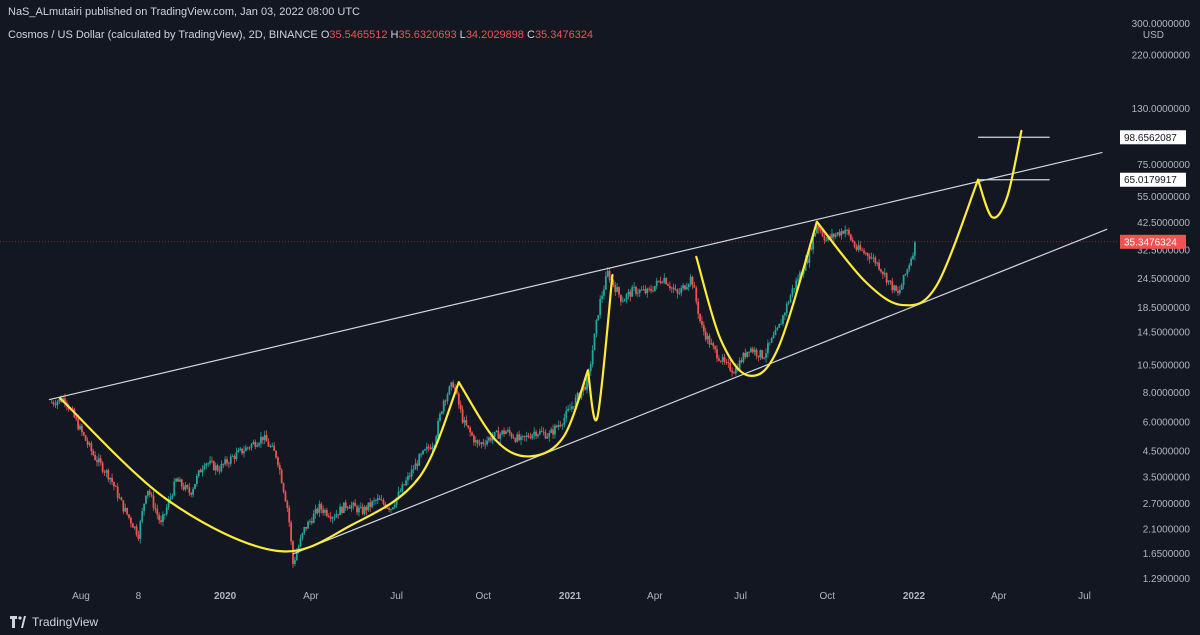 The height and width of the screenshot is (635, 1200). I want to click on y-tick-label: 4.5000000, so click(1167, 452).